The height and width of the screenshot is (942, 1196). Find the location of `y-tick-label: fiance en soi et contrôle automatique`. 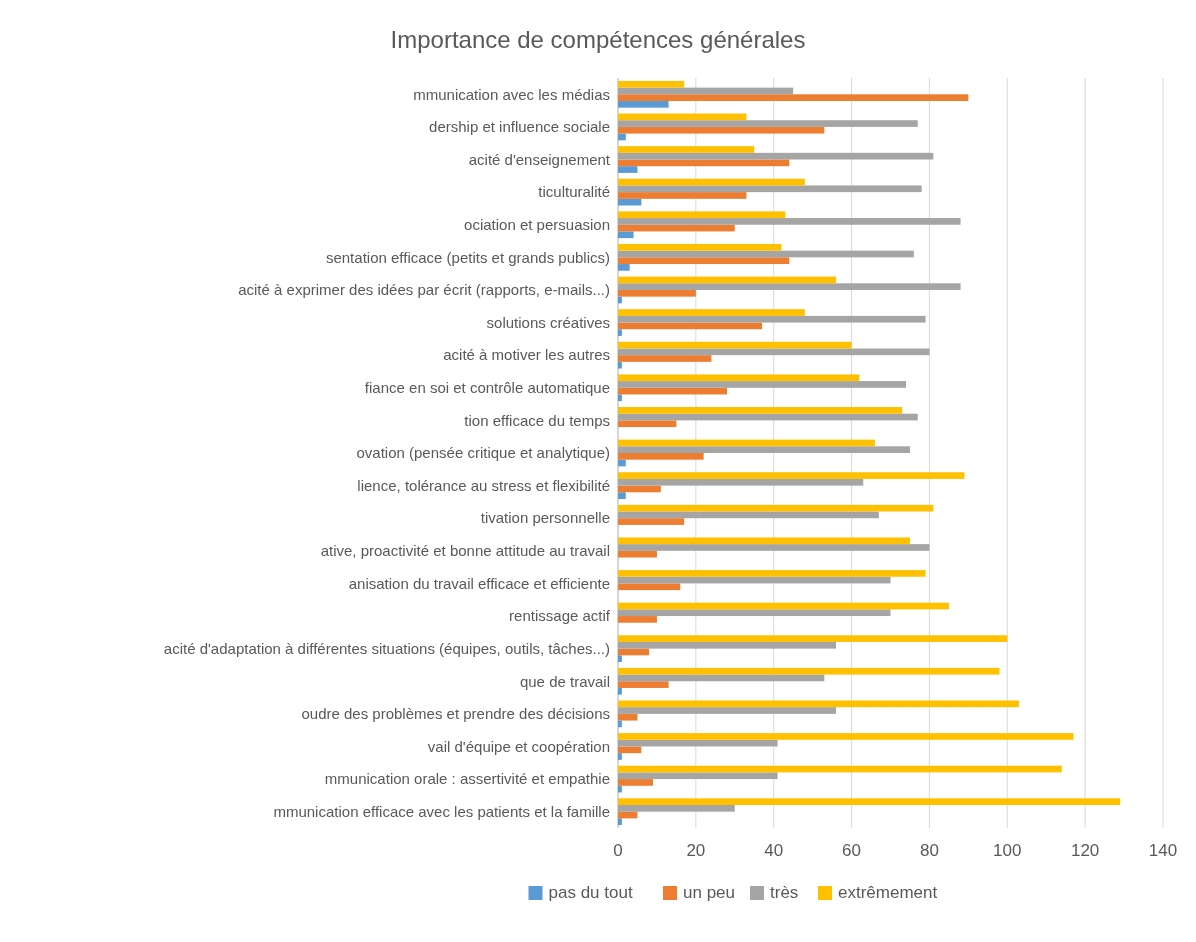

y-tick-label: fiance en soi et contrôle automatique is located at coordinates (487, 388).